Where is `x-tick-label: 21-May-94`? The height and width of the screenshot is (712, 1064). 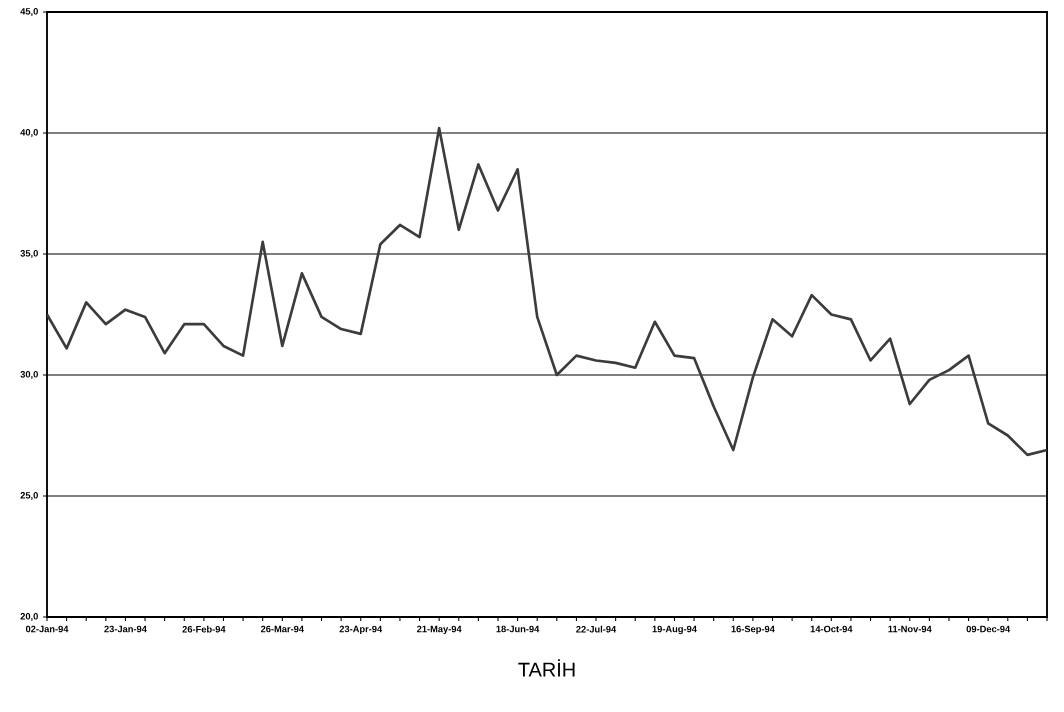 x-tick-label: 21-May-94 is located at coordinates (439, 630).